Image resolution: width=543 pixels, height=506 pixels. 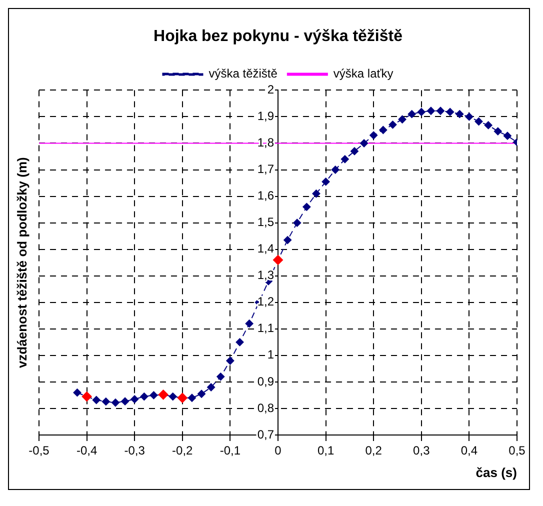 What do you see at coordinates (469, 451) in the screenshot?
I see `x-tick-label: 0,4` at bounding box center [469, 451].